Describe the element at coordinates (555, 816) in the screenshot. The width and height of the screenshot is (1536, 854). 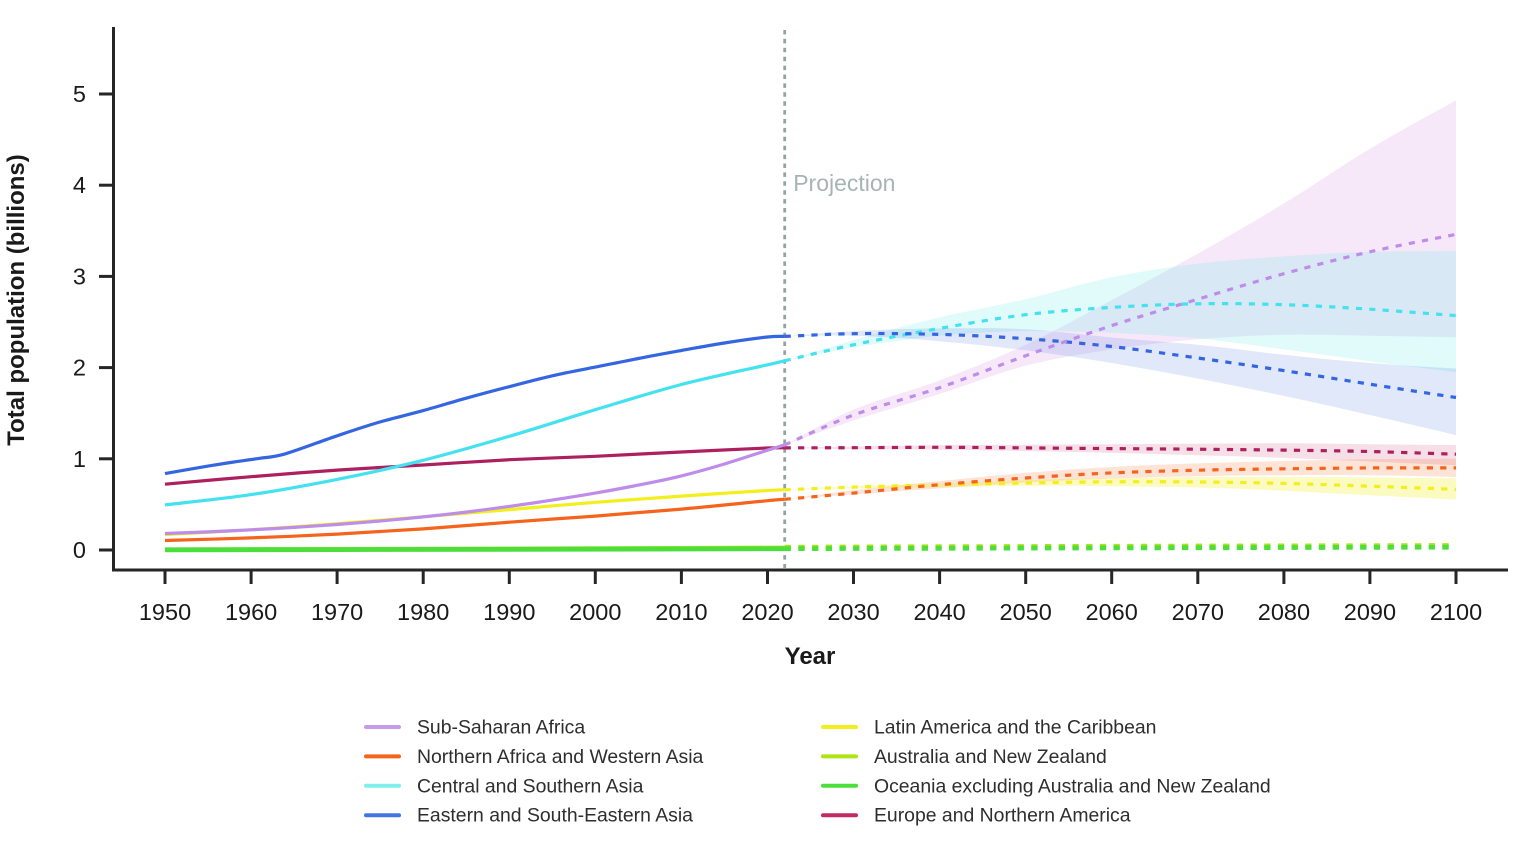
I see `svg-text: Eastern and South-Eastern Asia` at that location.